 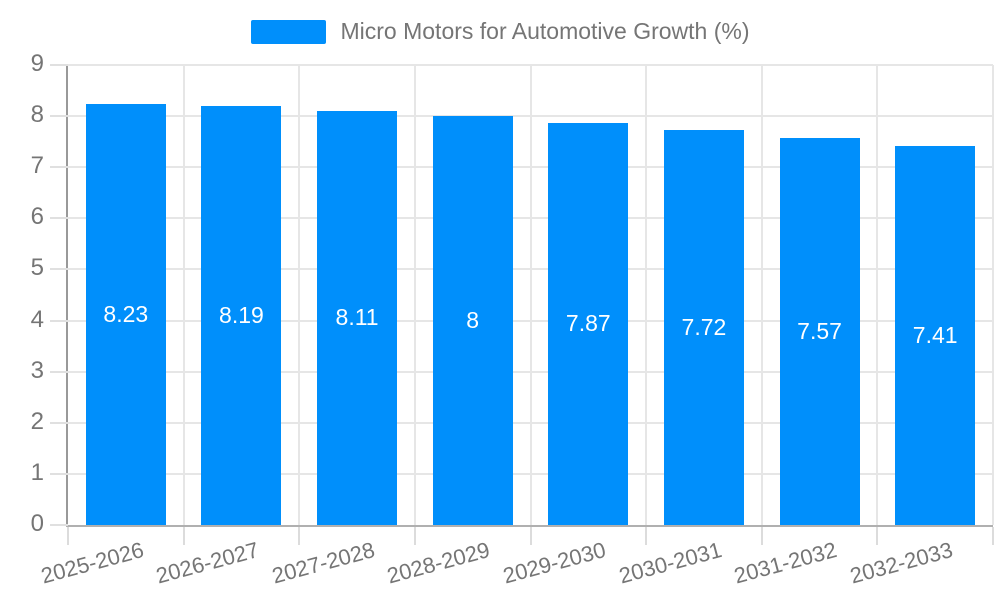 I want to click on bar-value-label: 8.23, so click(x=126, y=314).